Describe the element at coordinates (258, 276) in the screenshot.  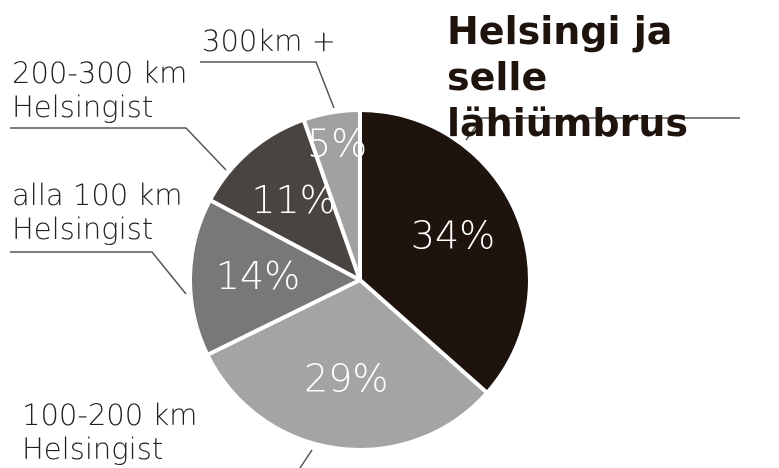
I see `value-label: 14%` at that location.